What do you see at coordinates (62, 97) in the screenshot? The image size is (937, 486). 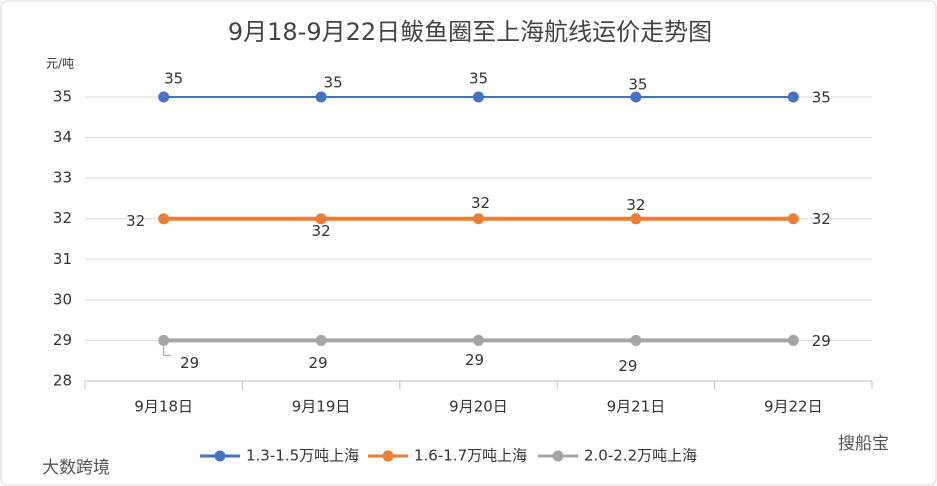 I see `y-tick-label: 35` at bounding box center [62, 97].